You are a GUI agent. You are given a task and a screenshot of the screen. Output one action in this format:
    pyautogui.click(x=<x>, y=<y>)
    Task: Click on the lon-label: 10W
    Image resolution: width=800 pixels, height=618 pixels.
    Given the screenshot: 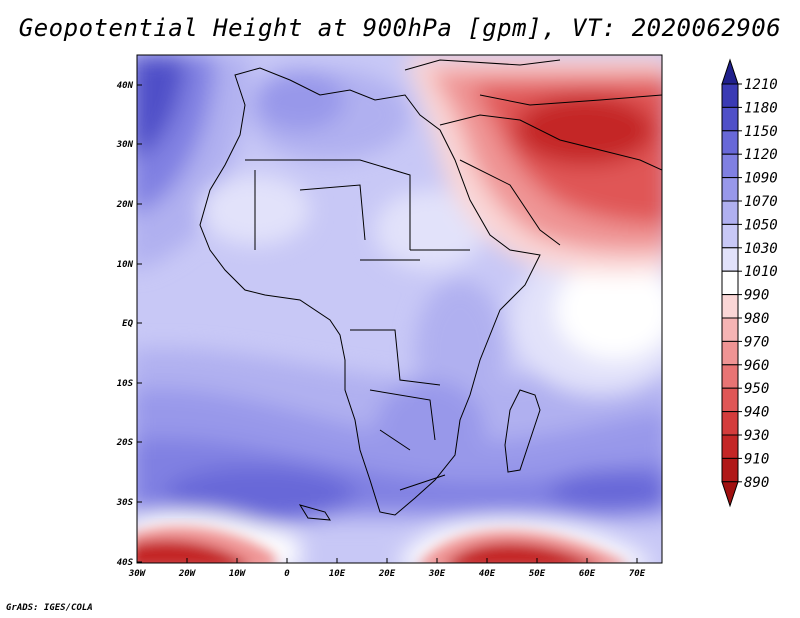 What is the action you would take?
    pyautogui.click(x=238, y=574)
    